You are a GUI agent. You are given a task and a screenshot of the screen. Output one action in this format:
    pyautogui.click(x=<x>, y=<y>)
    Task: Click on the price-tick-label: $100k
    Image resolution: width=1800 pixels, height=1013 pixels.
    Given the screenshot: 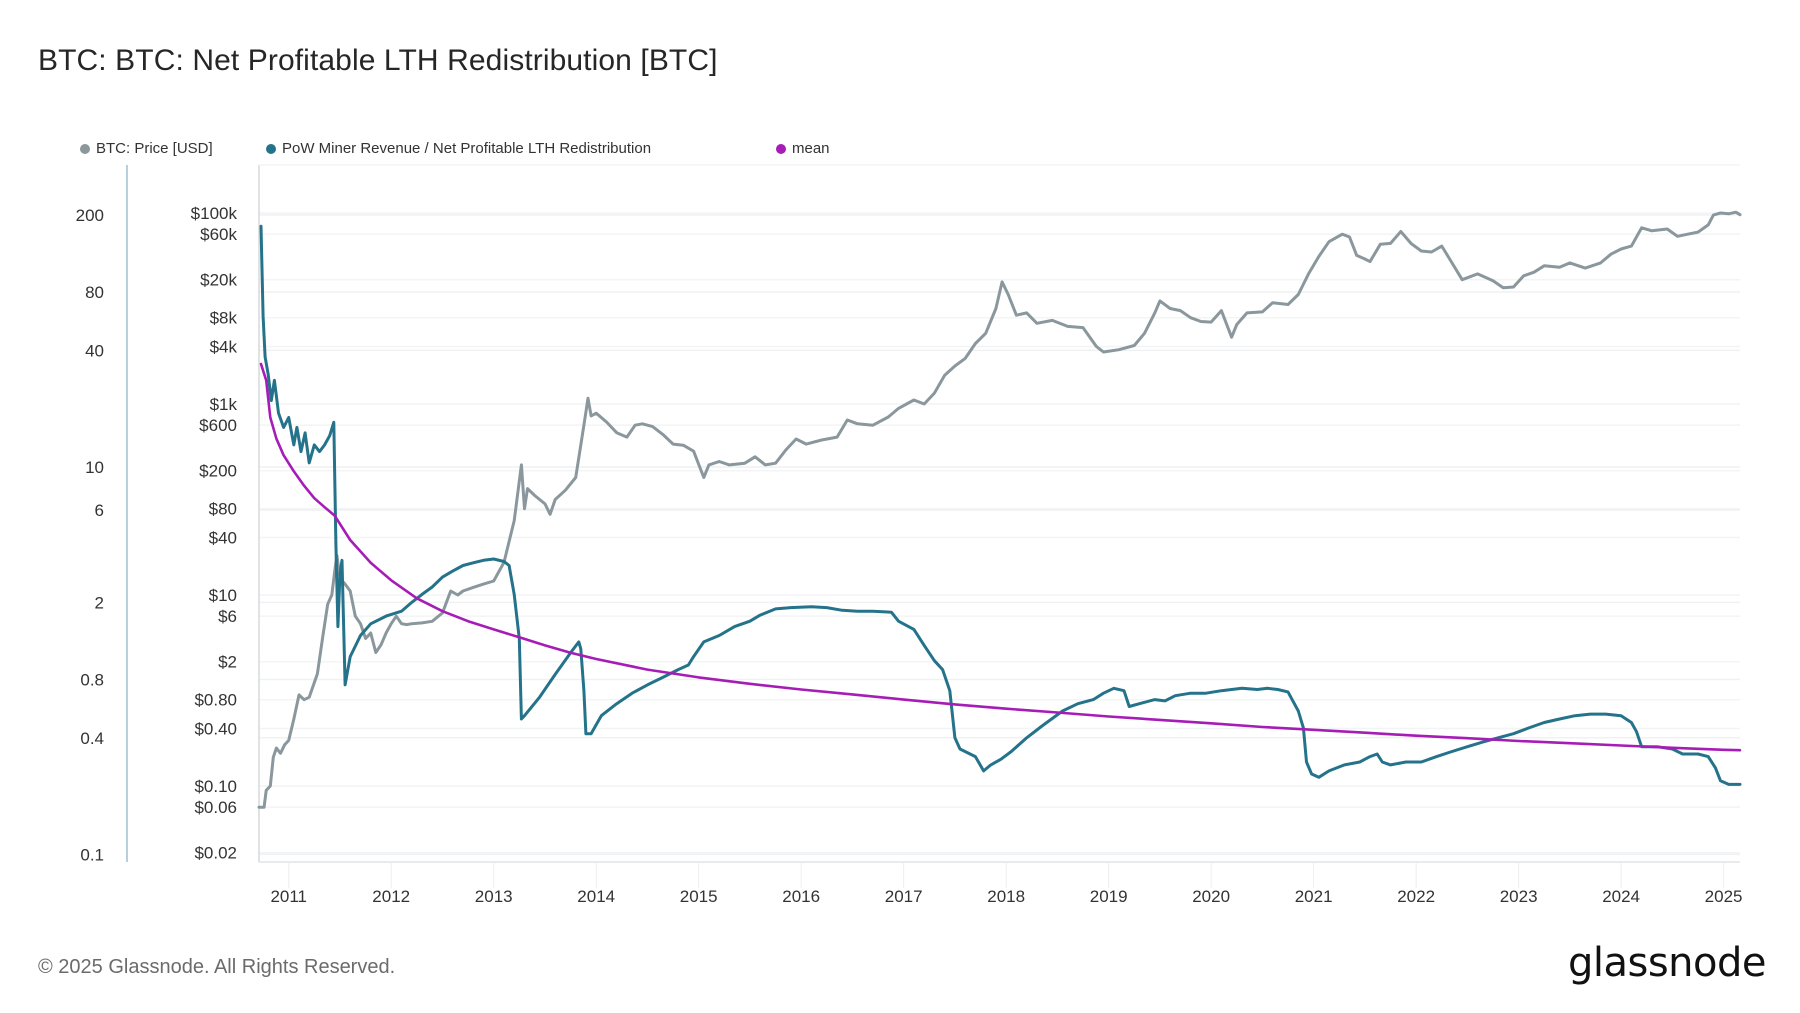 What is the action you would take?
    pyautogui.click(x=214, y=213)
    